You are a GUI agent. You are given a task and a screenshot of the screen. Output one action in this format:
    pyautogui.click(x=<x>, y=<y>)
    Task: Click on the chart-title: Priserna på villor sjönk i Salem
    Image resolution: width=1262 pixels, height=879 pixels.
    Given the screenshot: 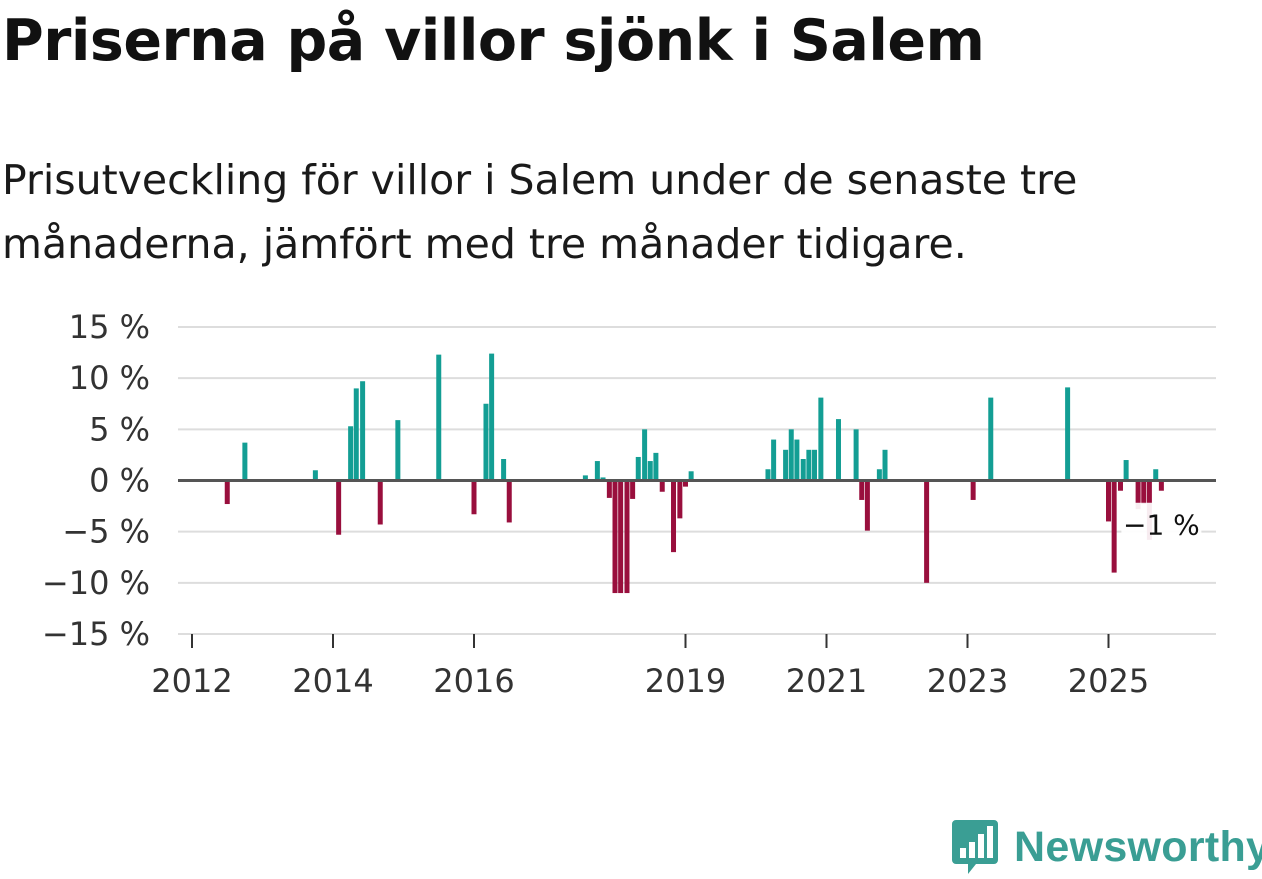 What is the action you would take?
    pyautogui.click(x=493, y=41)
    